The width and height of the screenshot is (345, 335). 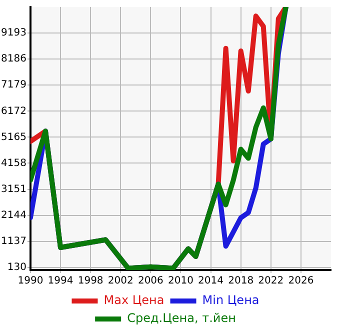 I want to click on x-tick-label: 2014, so click(x=211, y=281).